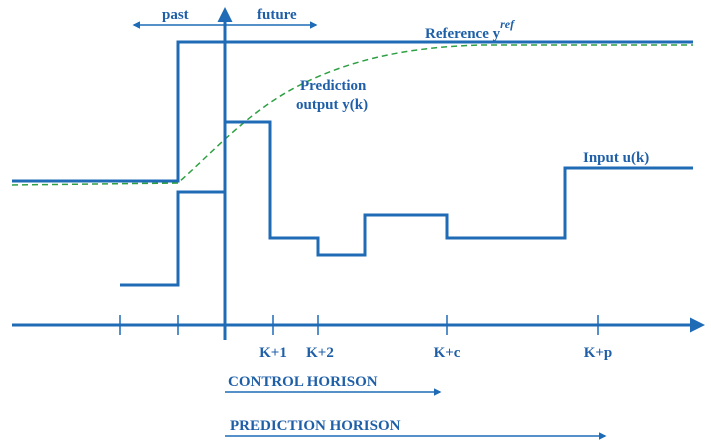 This screenshot has height=448, width=711. Describe the element at coordinates (333, 86) in the screenshot. I see `prediction-label: Prediction` at that location.